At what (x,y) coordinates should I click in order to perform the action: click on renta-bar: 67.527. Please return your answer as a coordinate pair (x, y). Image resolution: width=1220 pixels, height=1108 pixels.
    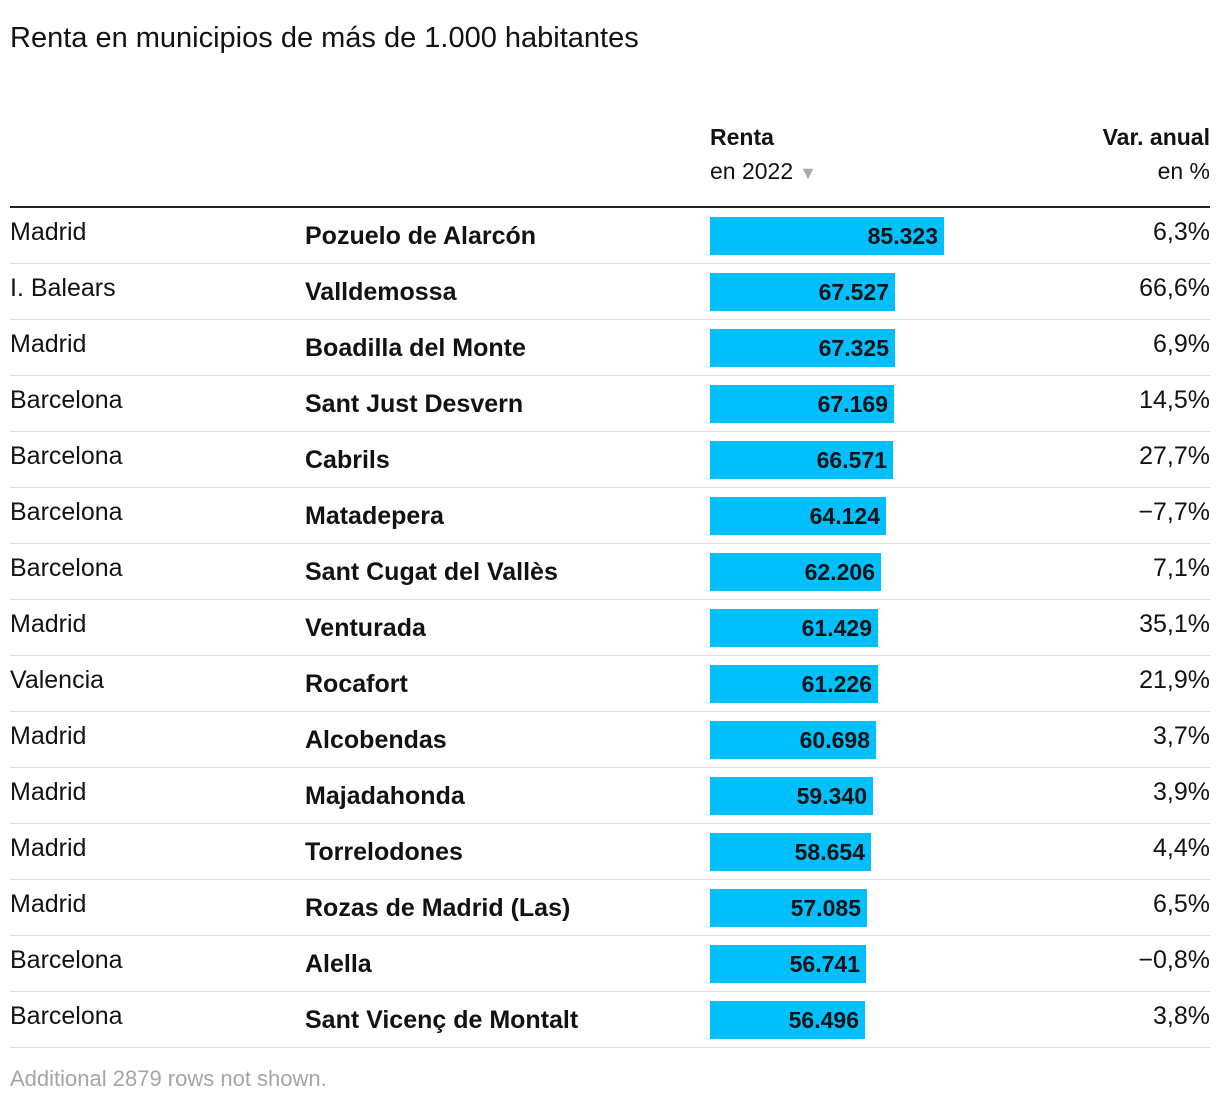
    Looking at the image, I should click on (802, 292).